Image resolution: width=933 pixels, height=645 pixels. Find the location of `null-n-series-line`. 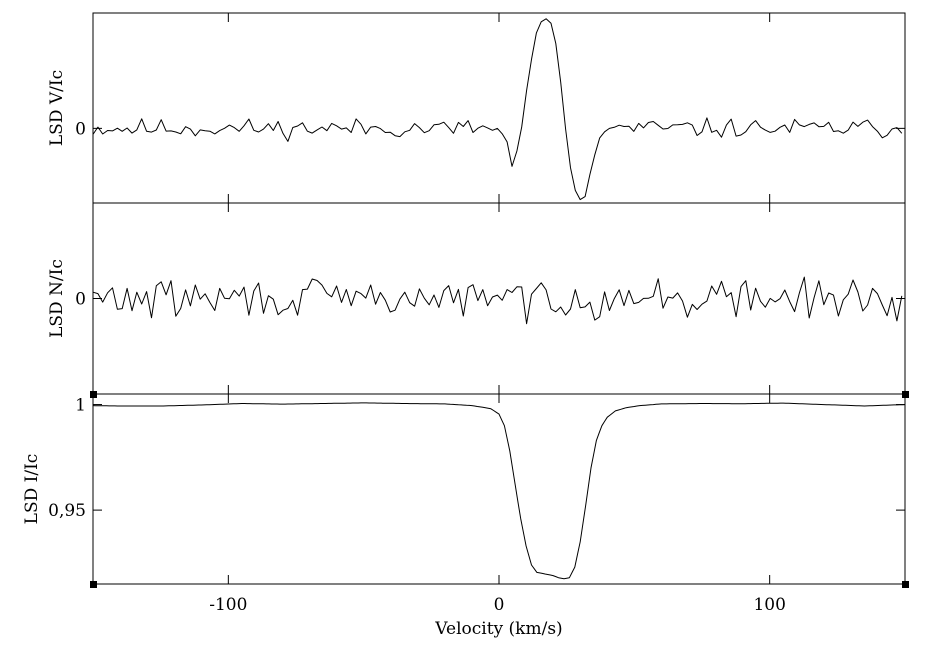

null-n-series-line is located at coordinates (497, 300).